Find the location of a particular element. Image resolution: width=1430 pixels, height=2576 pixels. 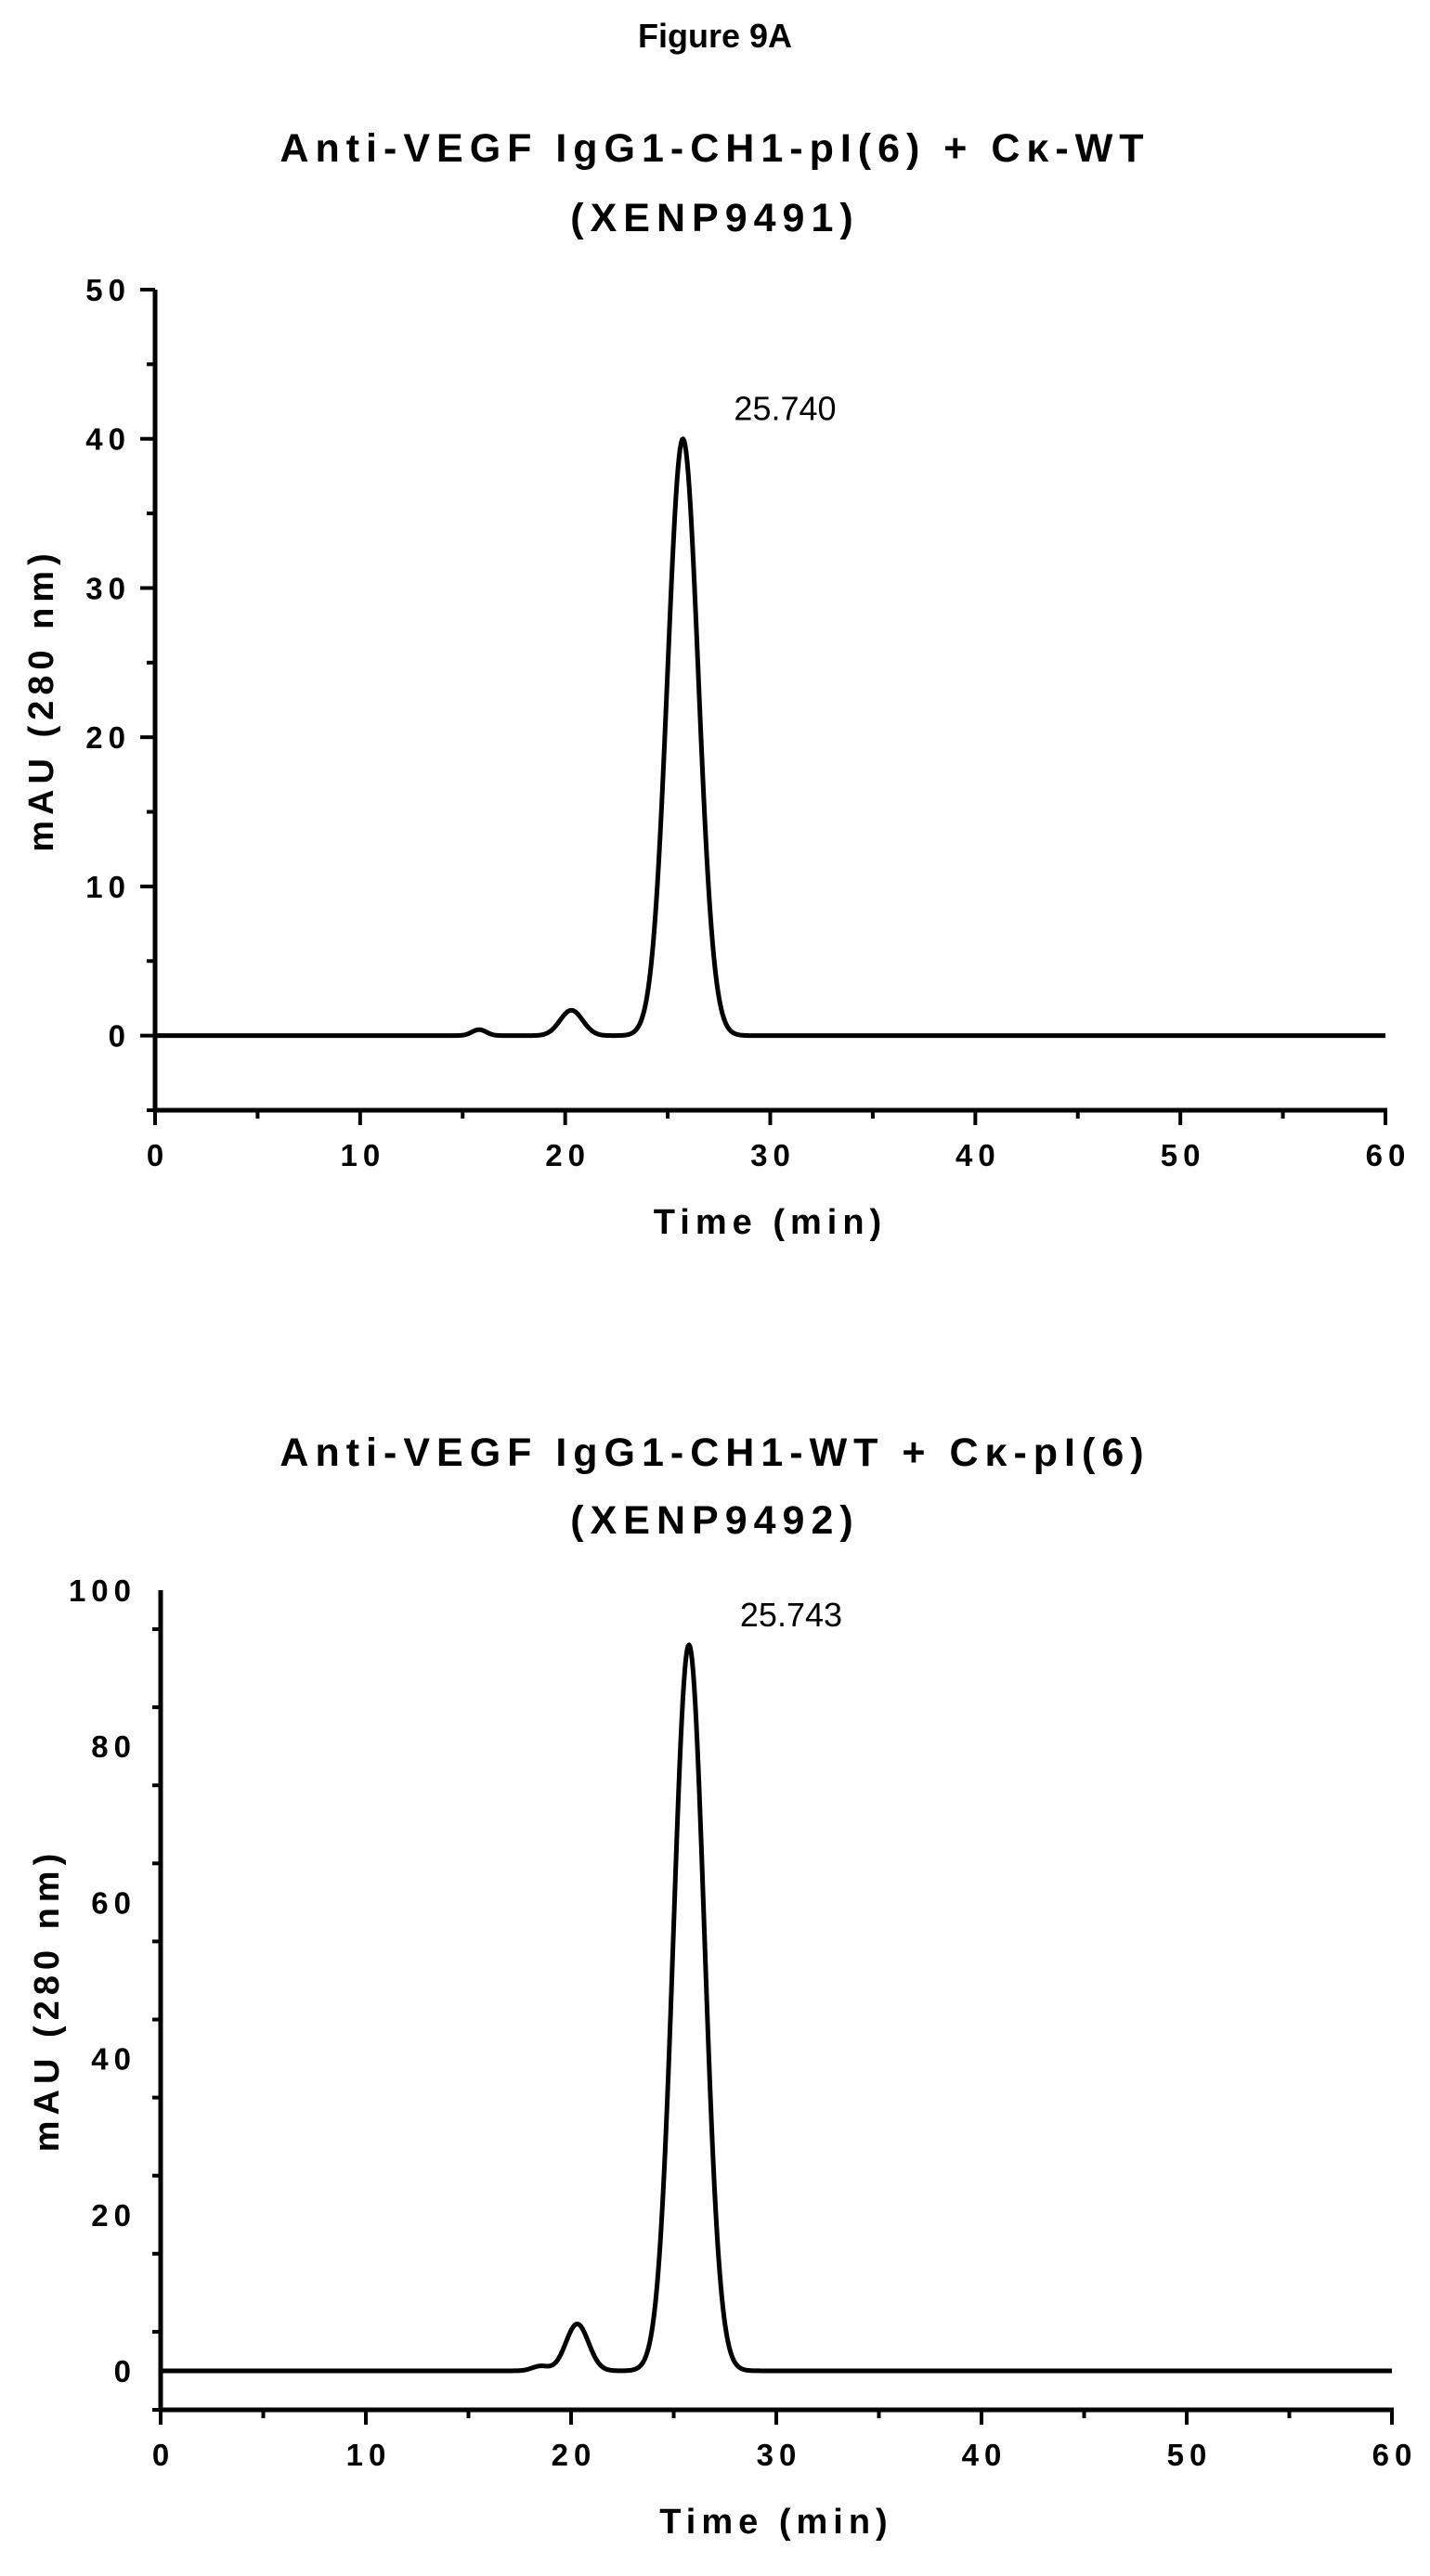

chart-1-x-tick-label: 10 is located at coordinates (362, 1155).